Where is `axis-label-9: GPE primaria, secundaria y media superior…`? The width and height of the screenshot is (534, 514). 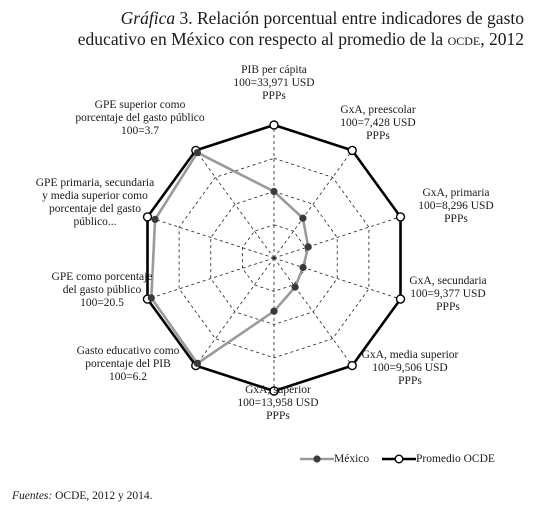 axis-label-9: GPE primaria, secundaria y media superior… is located at coordinates (95, 202).